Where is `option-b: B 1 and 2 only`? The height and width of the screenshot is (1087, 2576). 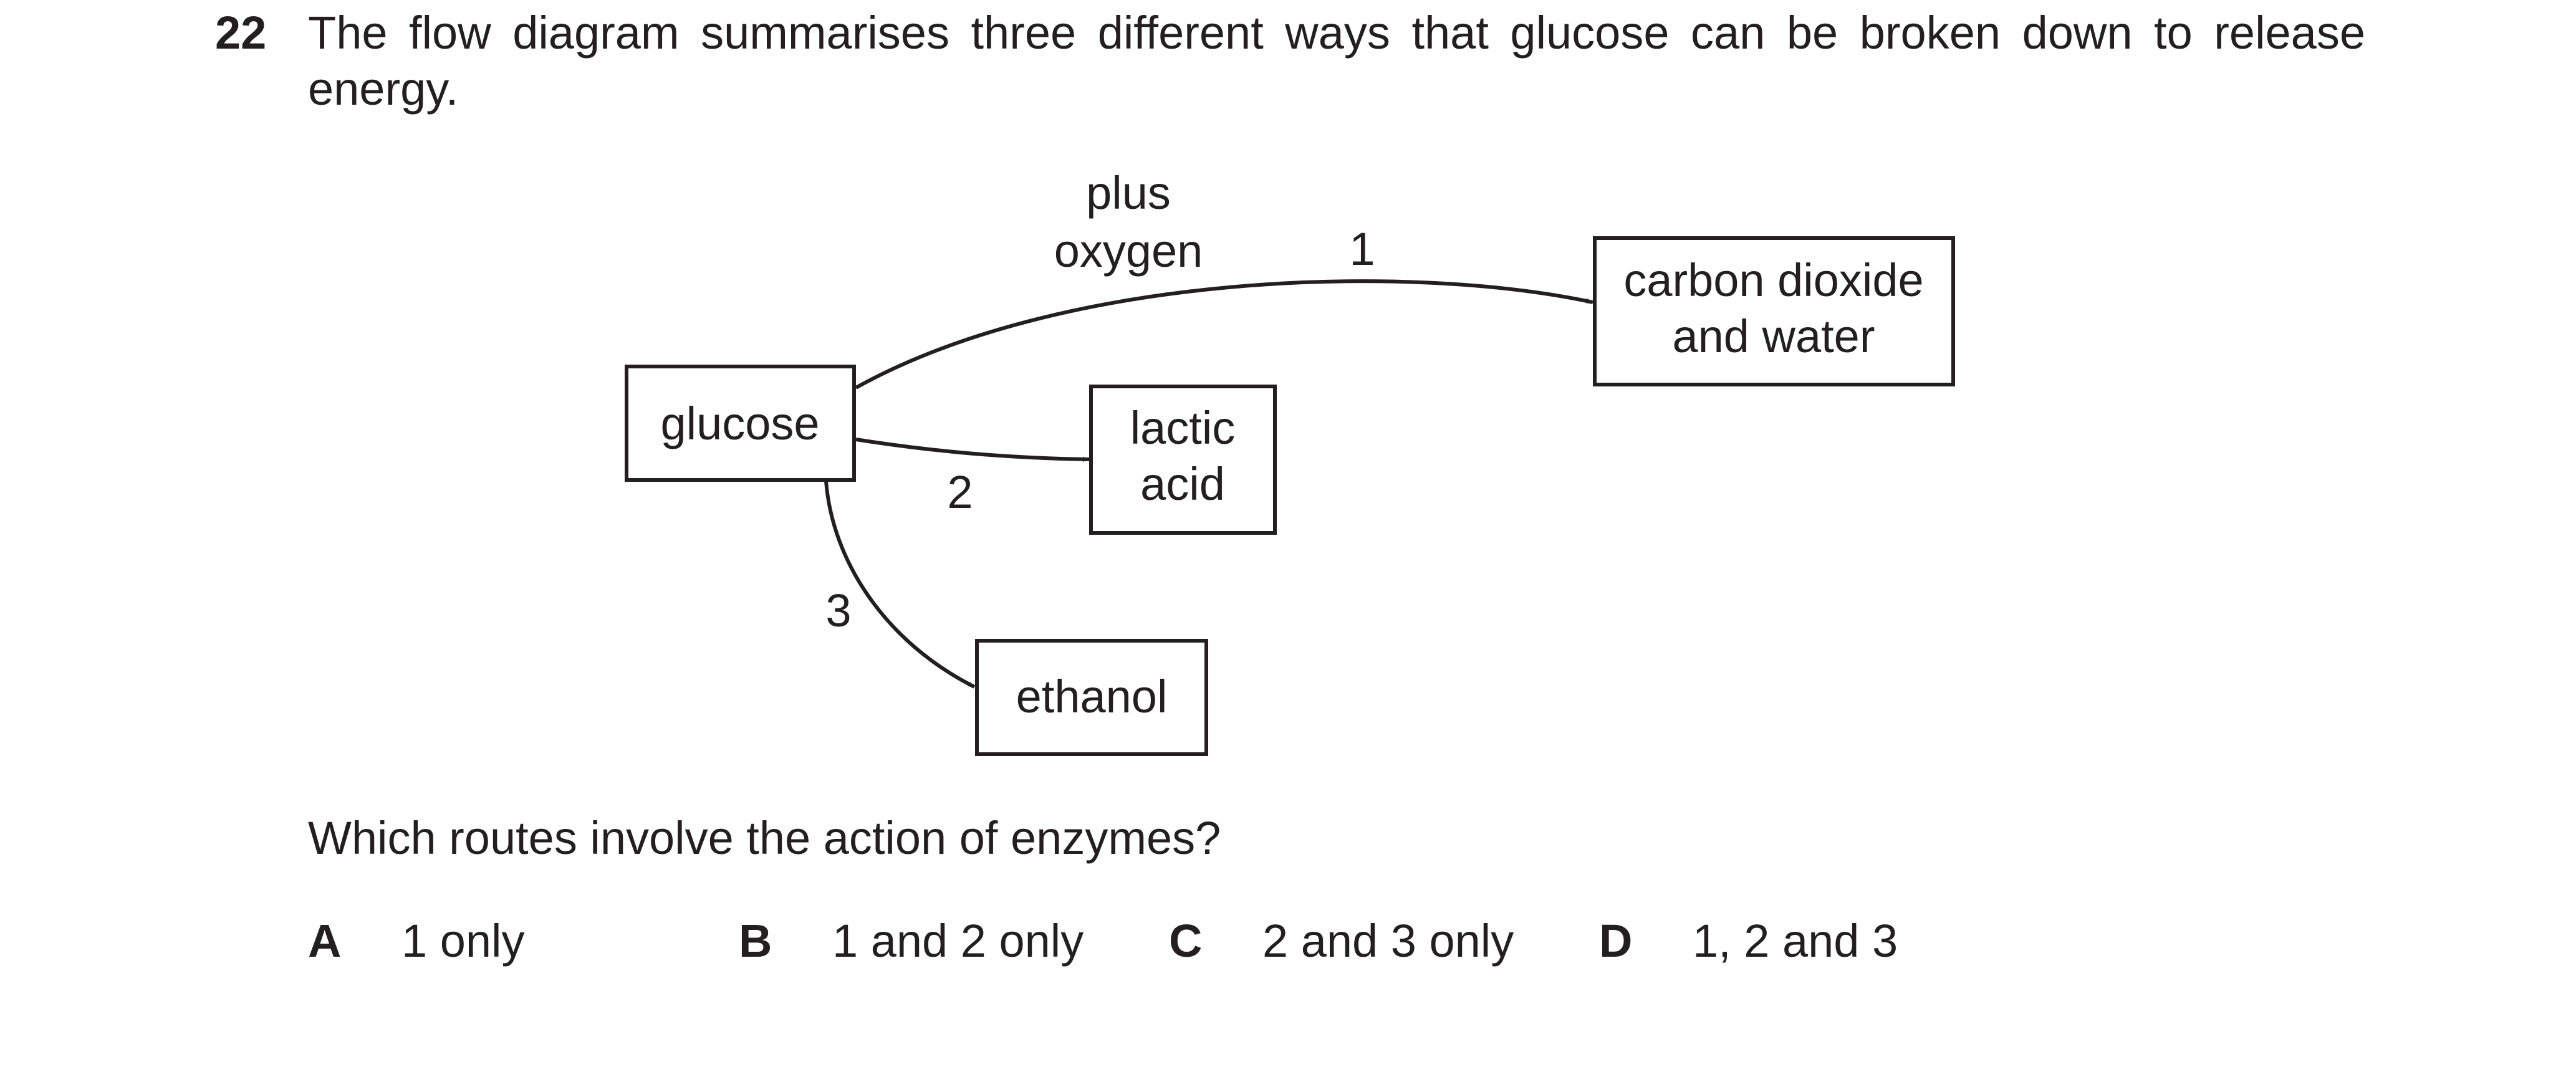
option-b: B 1 and 2 only is located at coordinates (911, 941).